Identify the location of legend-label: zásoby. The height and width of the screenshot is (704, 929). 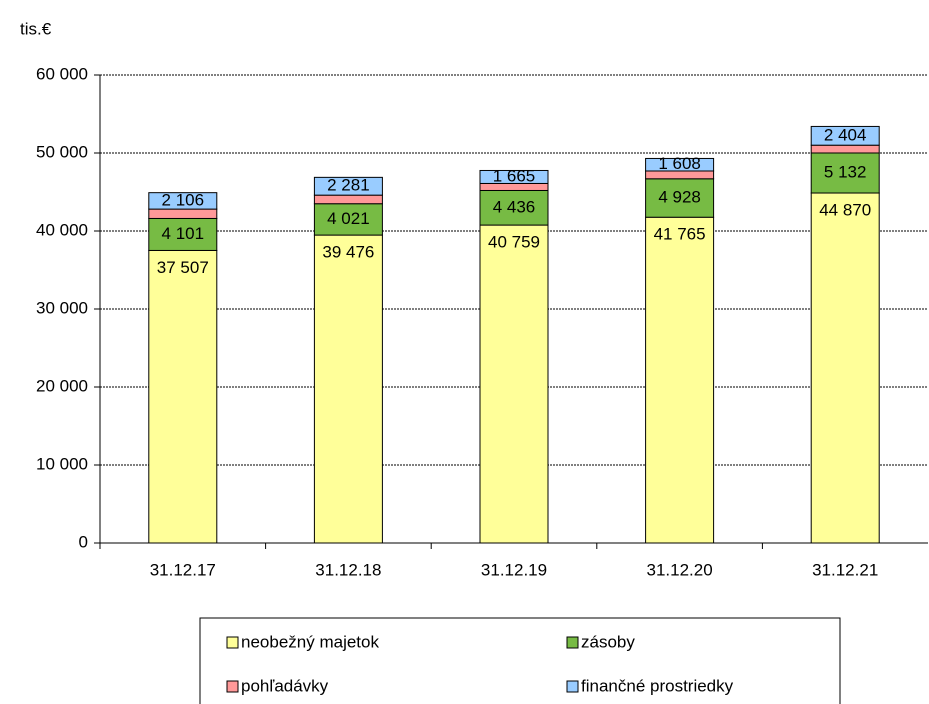
(608, 641).